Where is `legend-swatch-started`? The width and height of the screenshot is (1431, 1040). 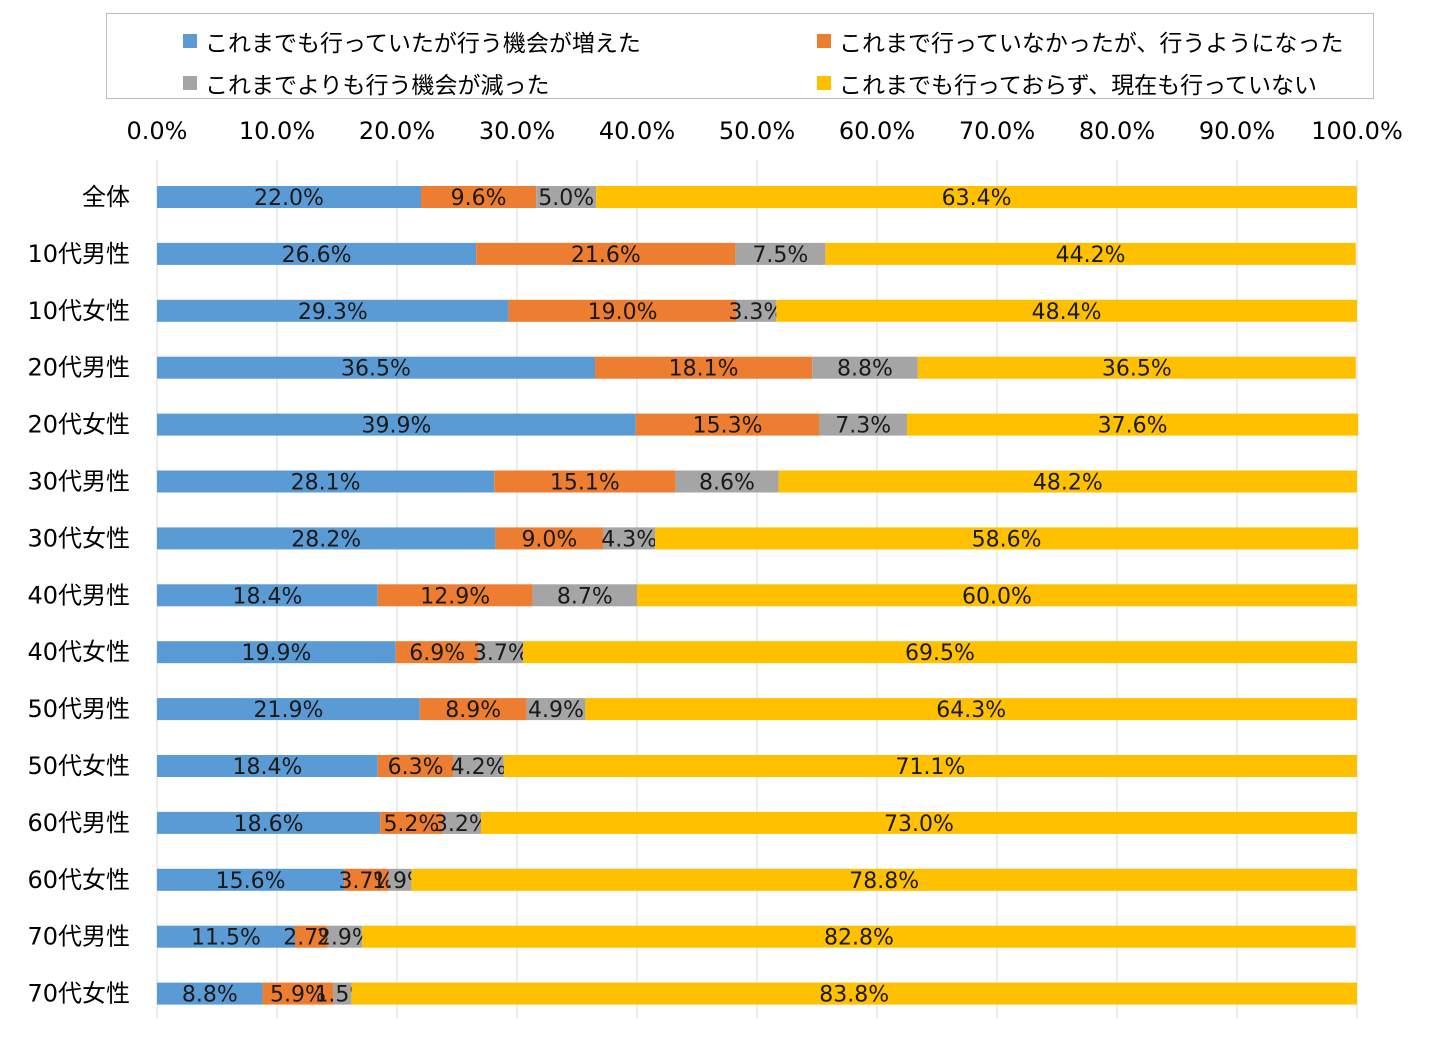 legend-swatch-started is located at coordinates (824, 41).